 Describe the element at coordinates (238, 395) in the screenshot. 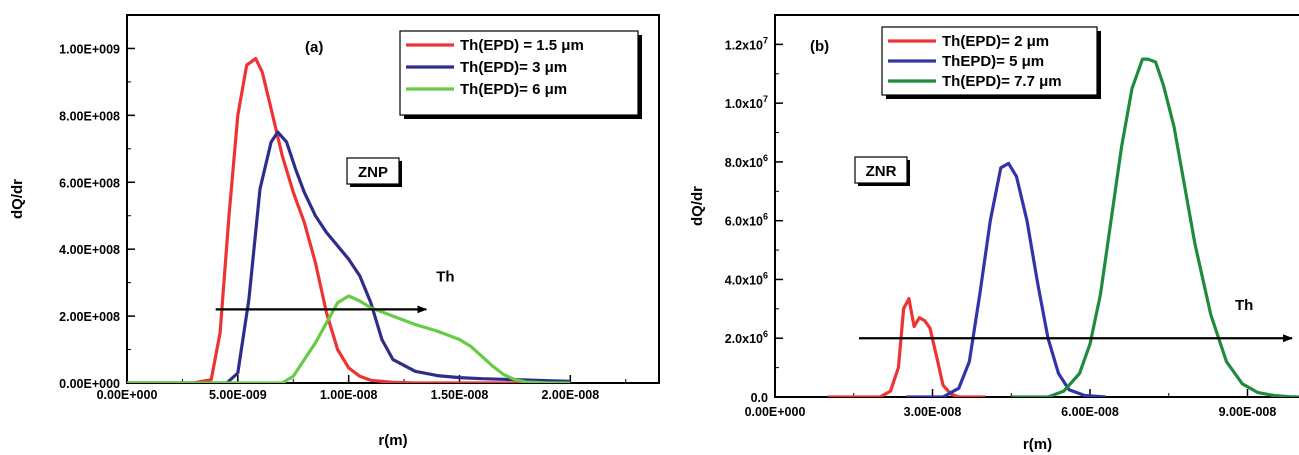

I see `x-tick-label: 5.00E-009` at that location.